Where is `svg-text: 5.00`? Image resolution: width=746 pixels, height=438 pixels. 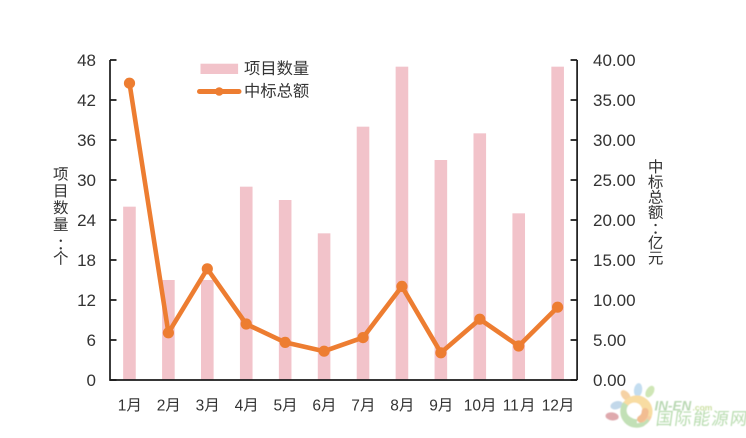
svg-text: 5.00 is located at coordinates (609, 340).